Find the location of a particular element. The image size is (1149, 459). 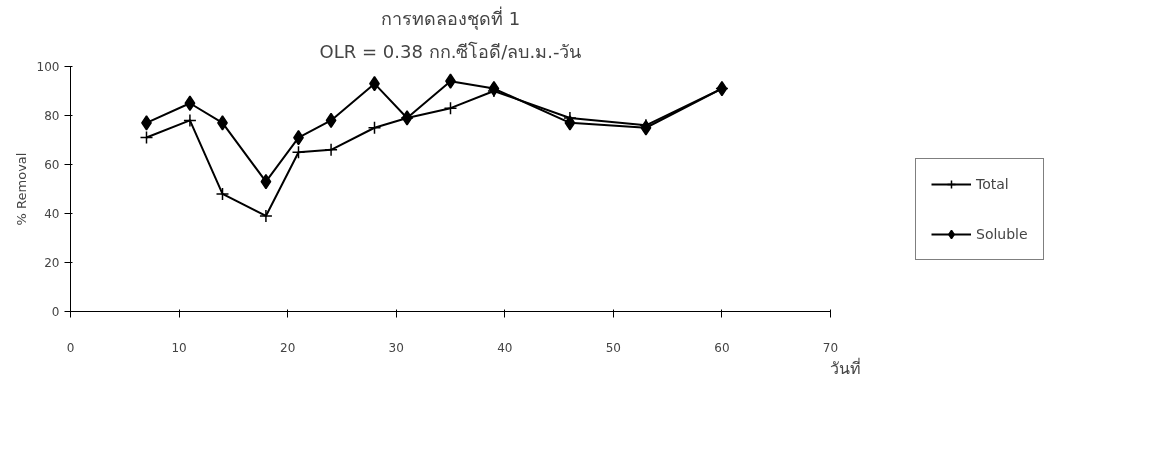

y-tick-label: 100 is located at coordinates (48, 67).